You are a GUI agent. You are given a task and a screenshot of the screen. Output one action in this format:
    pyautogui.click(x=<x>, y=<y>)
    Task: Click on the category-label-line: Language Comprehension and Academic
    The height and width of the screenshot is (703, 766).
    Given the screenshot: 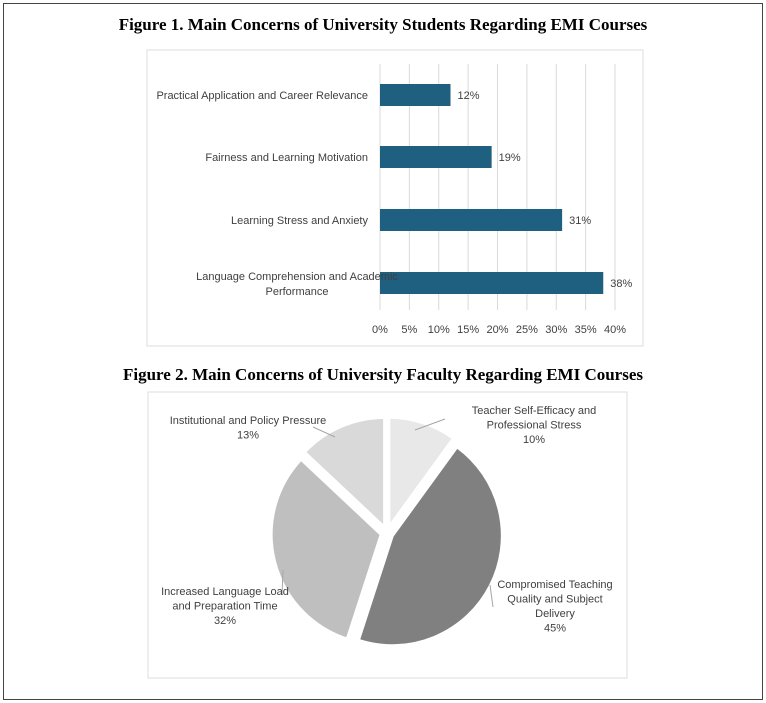 What is the action you would take?
    pyautogui.click(x=297, y=277)
    